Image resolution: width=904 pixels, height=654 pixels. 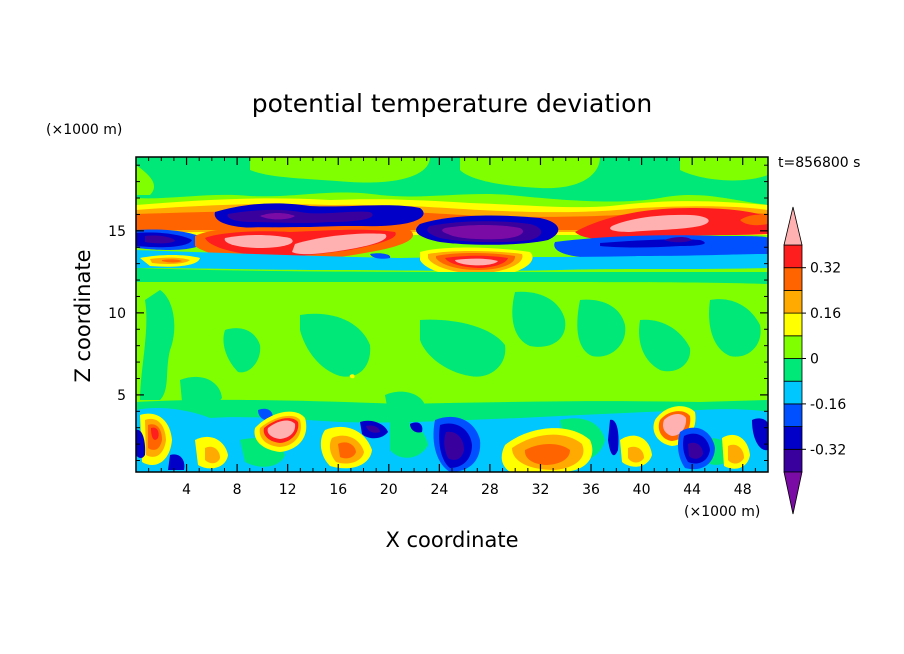 I want to click on colorbar-label: -0.32, so click(x=828, y=450).